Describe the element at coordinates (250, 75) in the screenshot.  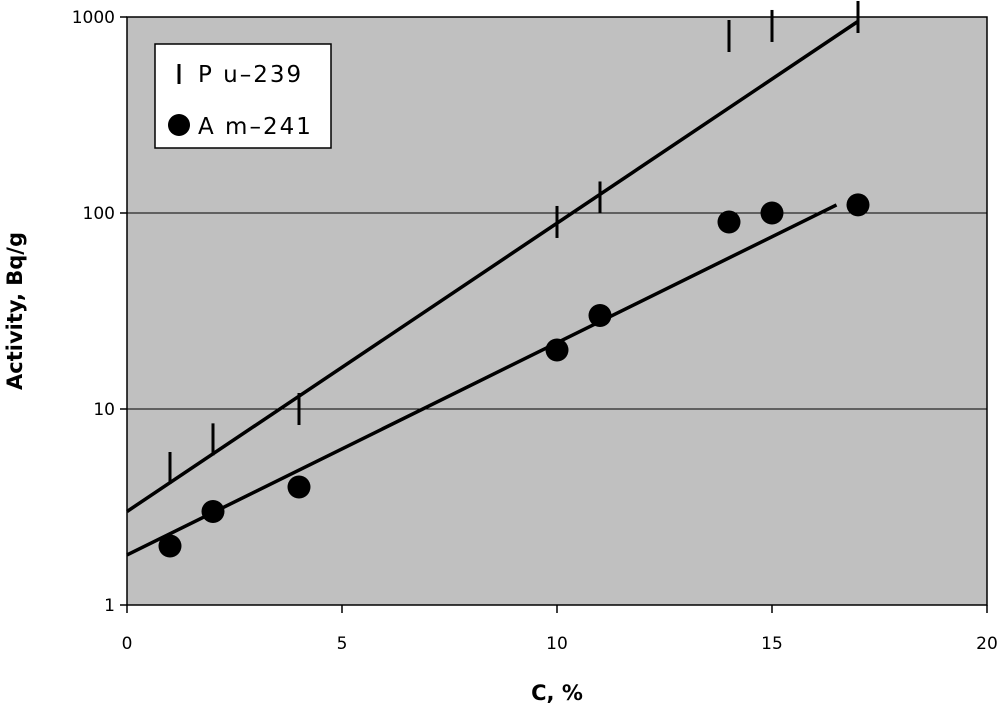
I see `legend-pu239-label: P u–239` at that location.